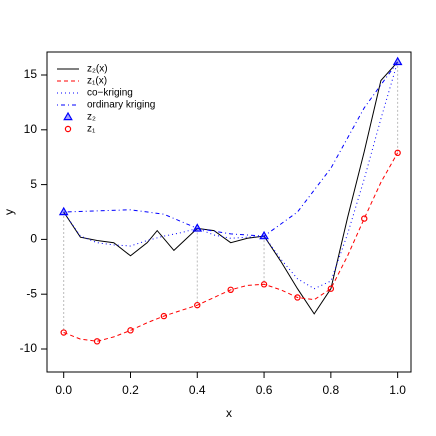 This screenshot has height=436, width=436. What do you see at coordinates (33, 184) in the screenshot?
I see `y-tick-label: 5` at bounding box center [33, 184].